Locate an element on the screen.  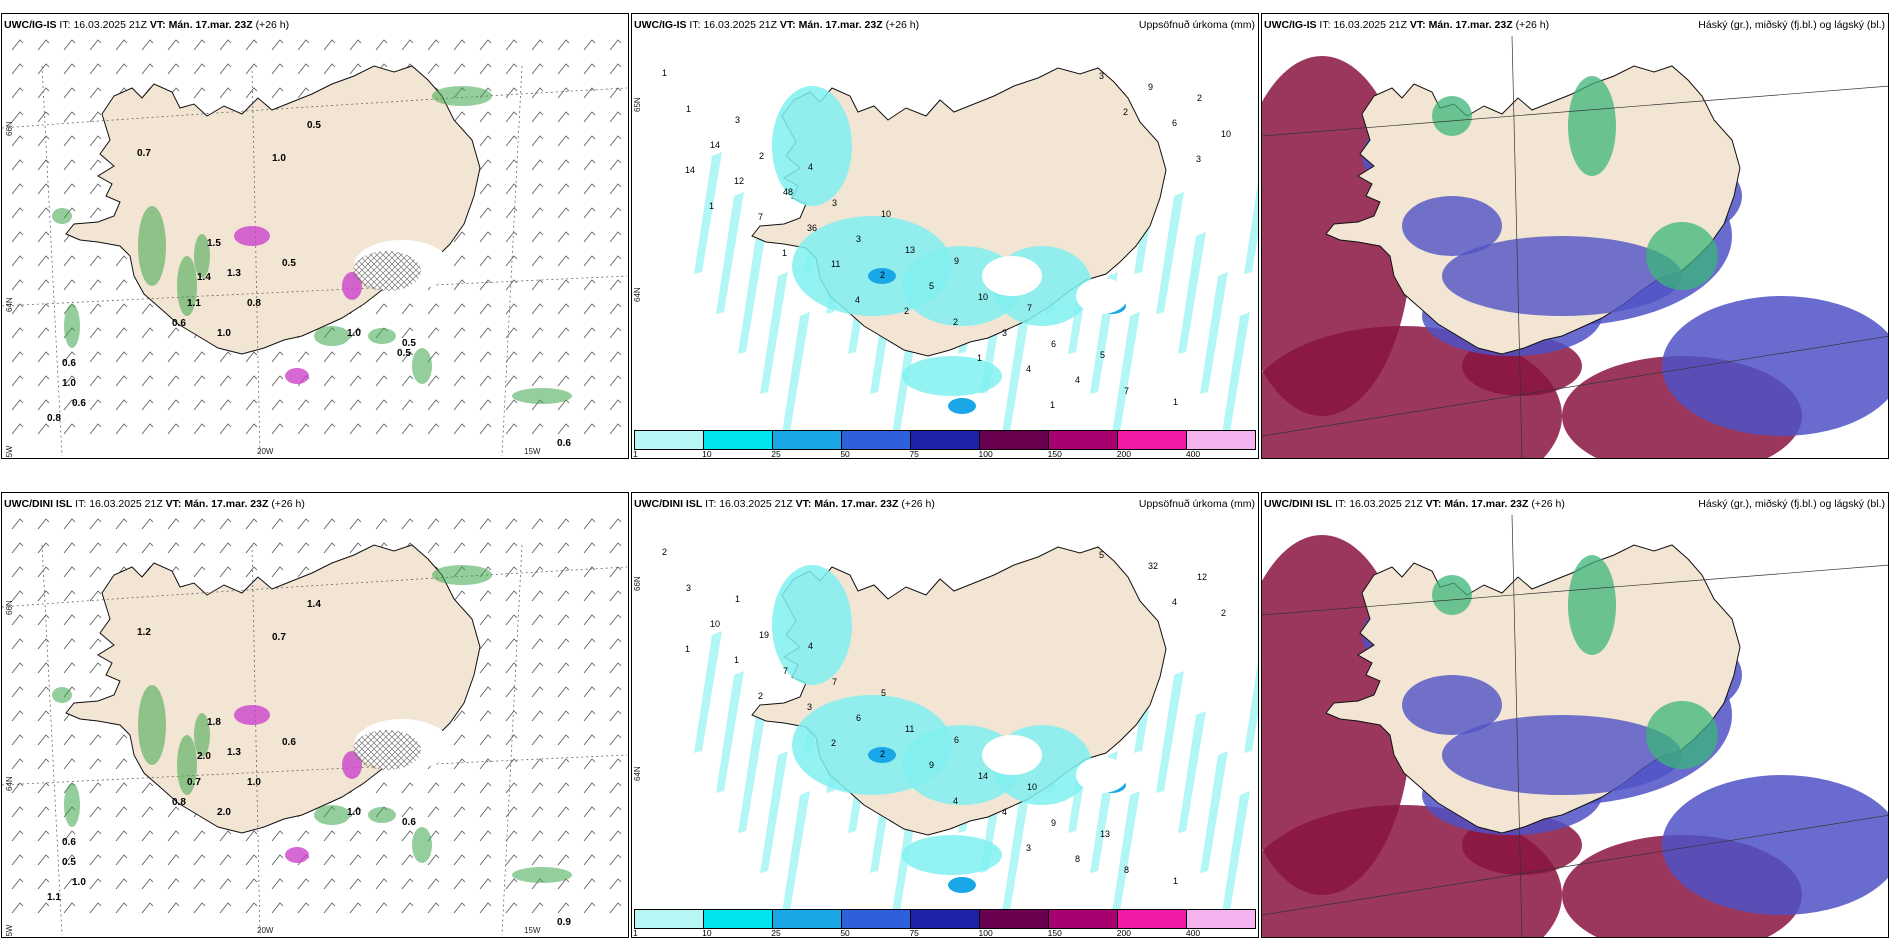
colorbar-tick: 25 is located at coordinates (776, 933).